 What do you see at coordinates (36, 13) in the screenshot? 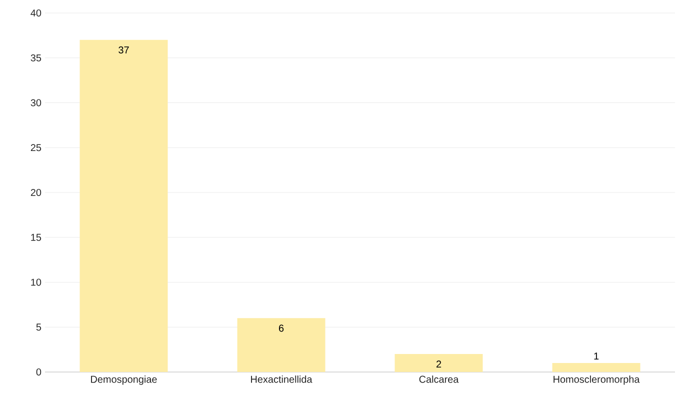
I see `y-tick-label: 40` at bounding box center [36, 13].